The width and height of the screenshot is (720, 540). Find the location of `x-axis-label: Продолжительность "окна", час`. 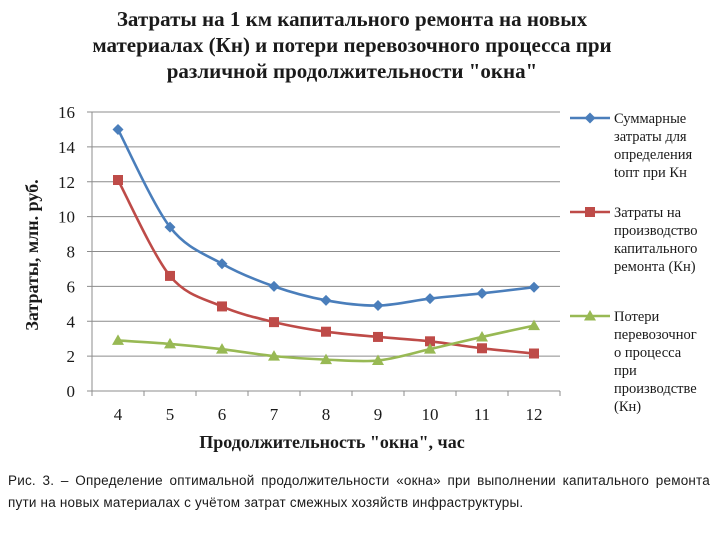

x-axis-label: Продолжительность "окна", час is located at coordinates (331, 442).